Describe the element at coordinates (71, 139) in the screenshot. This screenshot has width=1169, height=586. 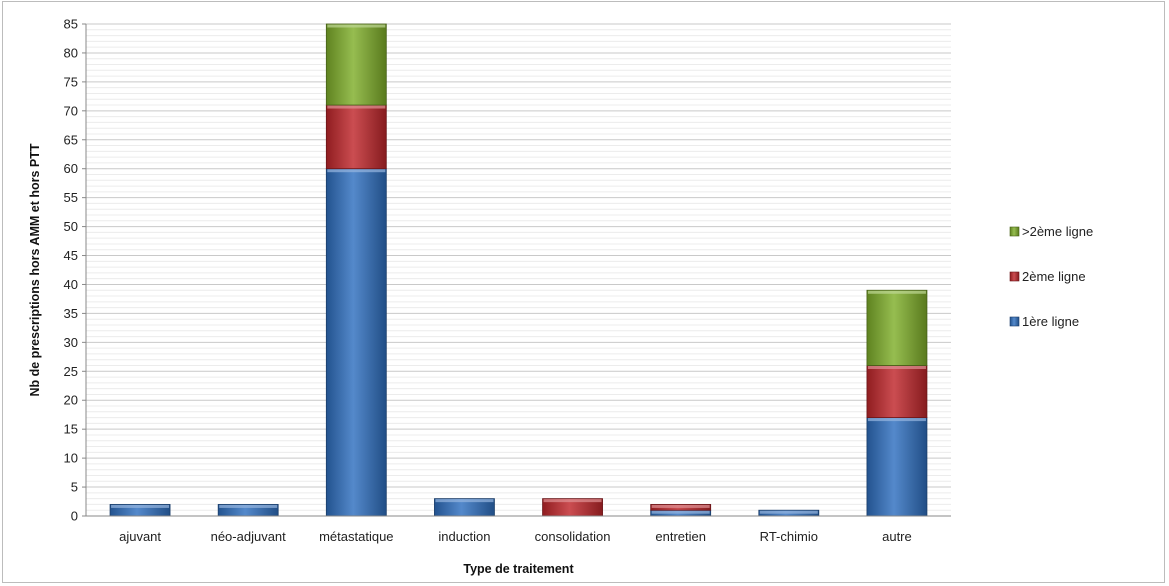
I see `y-tick-label: 65` at that location.